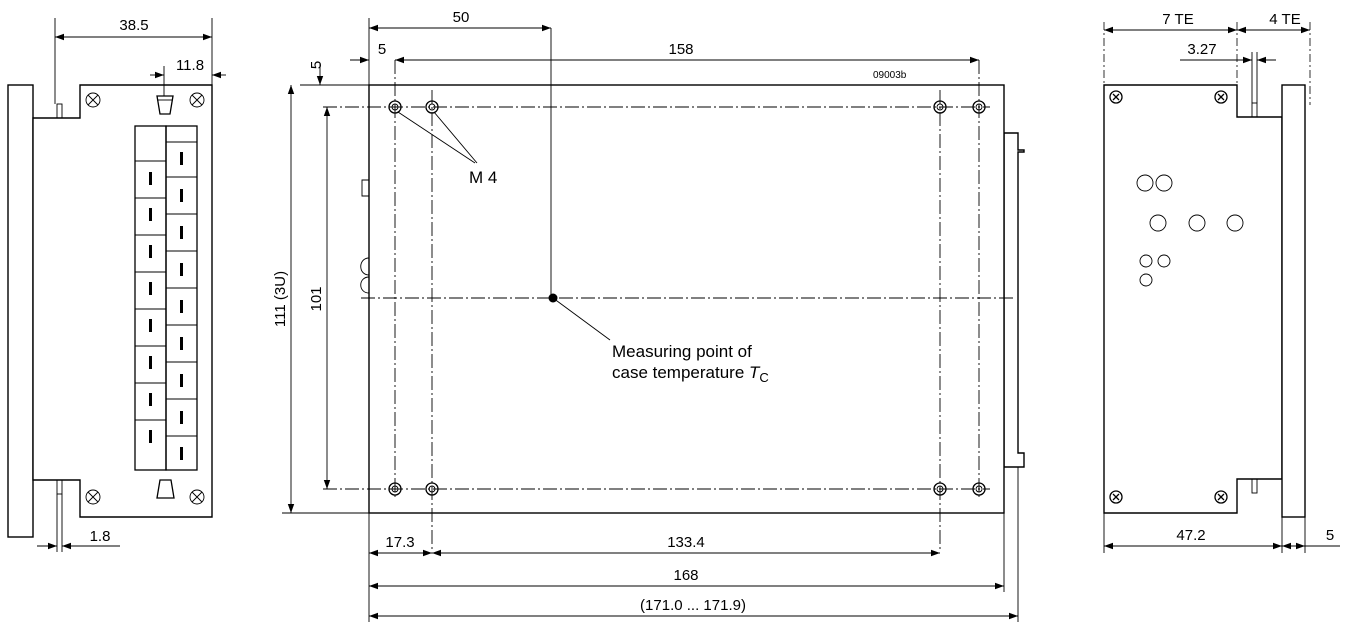 Image resolution: width=1345 pixels, height=624 pixels. Describe the element at coordinates (1014, 300) in the screenshot. I see `rear-connector-strip` at that location.